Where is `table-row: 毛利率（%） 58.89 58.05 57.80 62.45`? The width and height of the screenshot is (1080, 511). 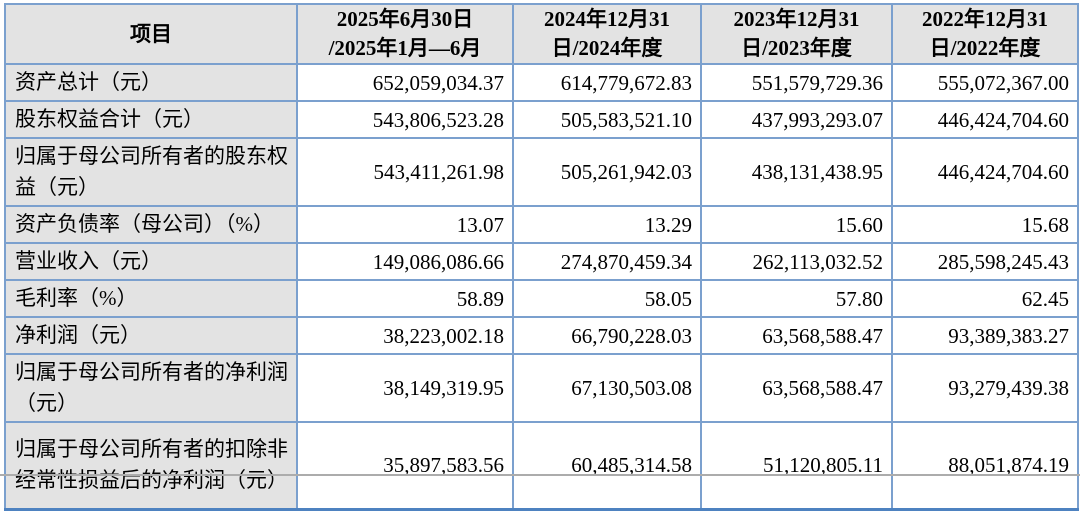
table-row: 毛利率（%） 58.89 58.05 57.80 62.45 is located at coordinates (541, 298).